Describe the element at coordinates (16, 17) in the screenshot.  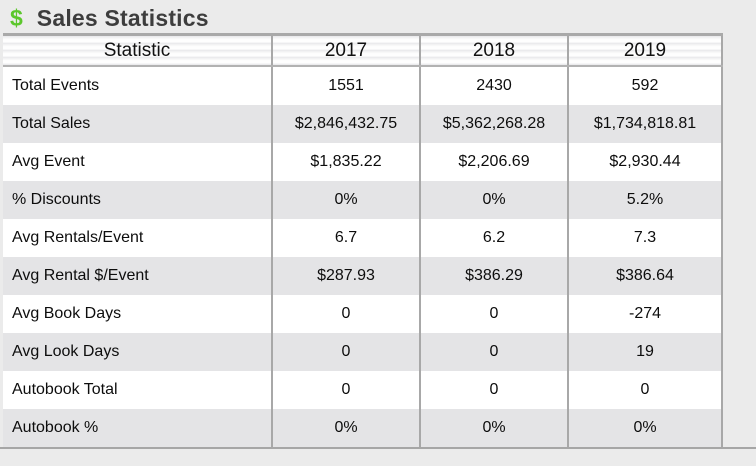
I see `dollar-icon: $` at that location.